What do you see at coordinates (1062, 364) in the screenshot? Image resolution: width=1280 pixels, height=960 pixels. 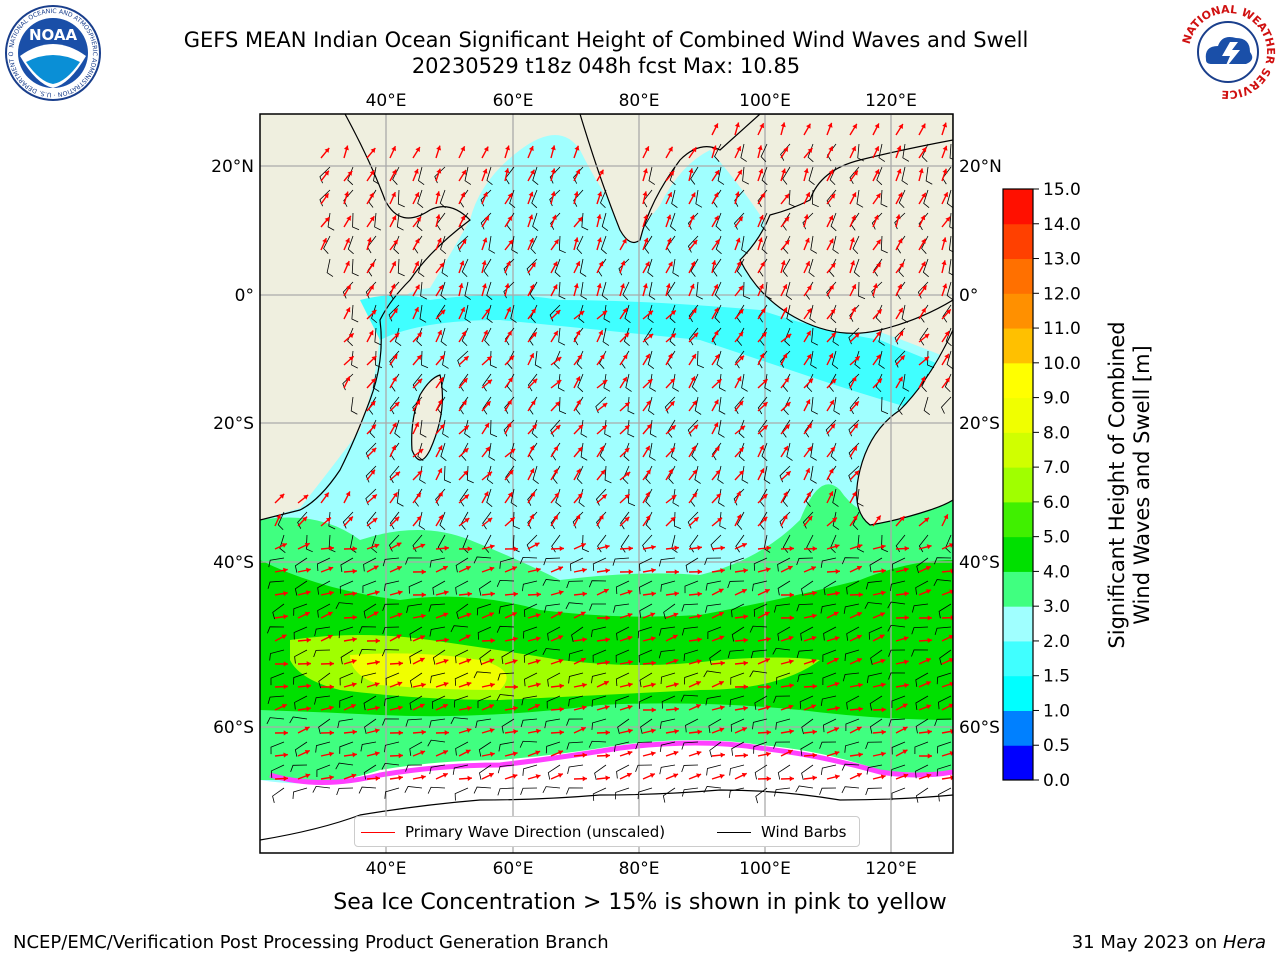 I see `colorbar-tick-label: 10.0` at bounding box center [1062, 364].